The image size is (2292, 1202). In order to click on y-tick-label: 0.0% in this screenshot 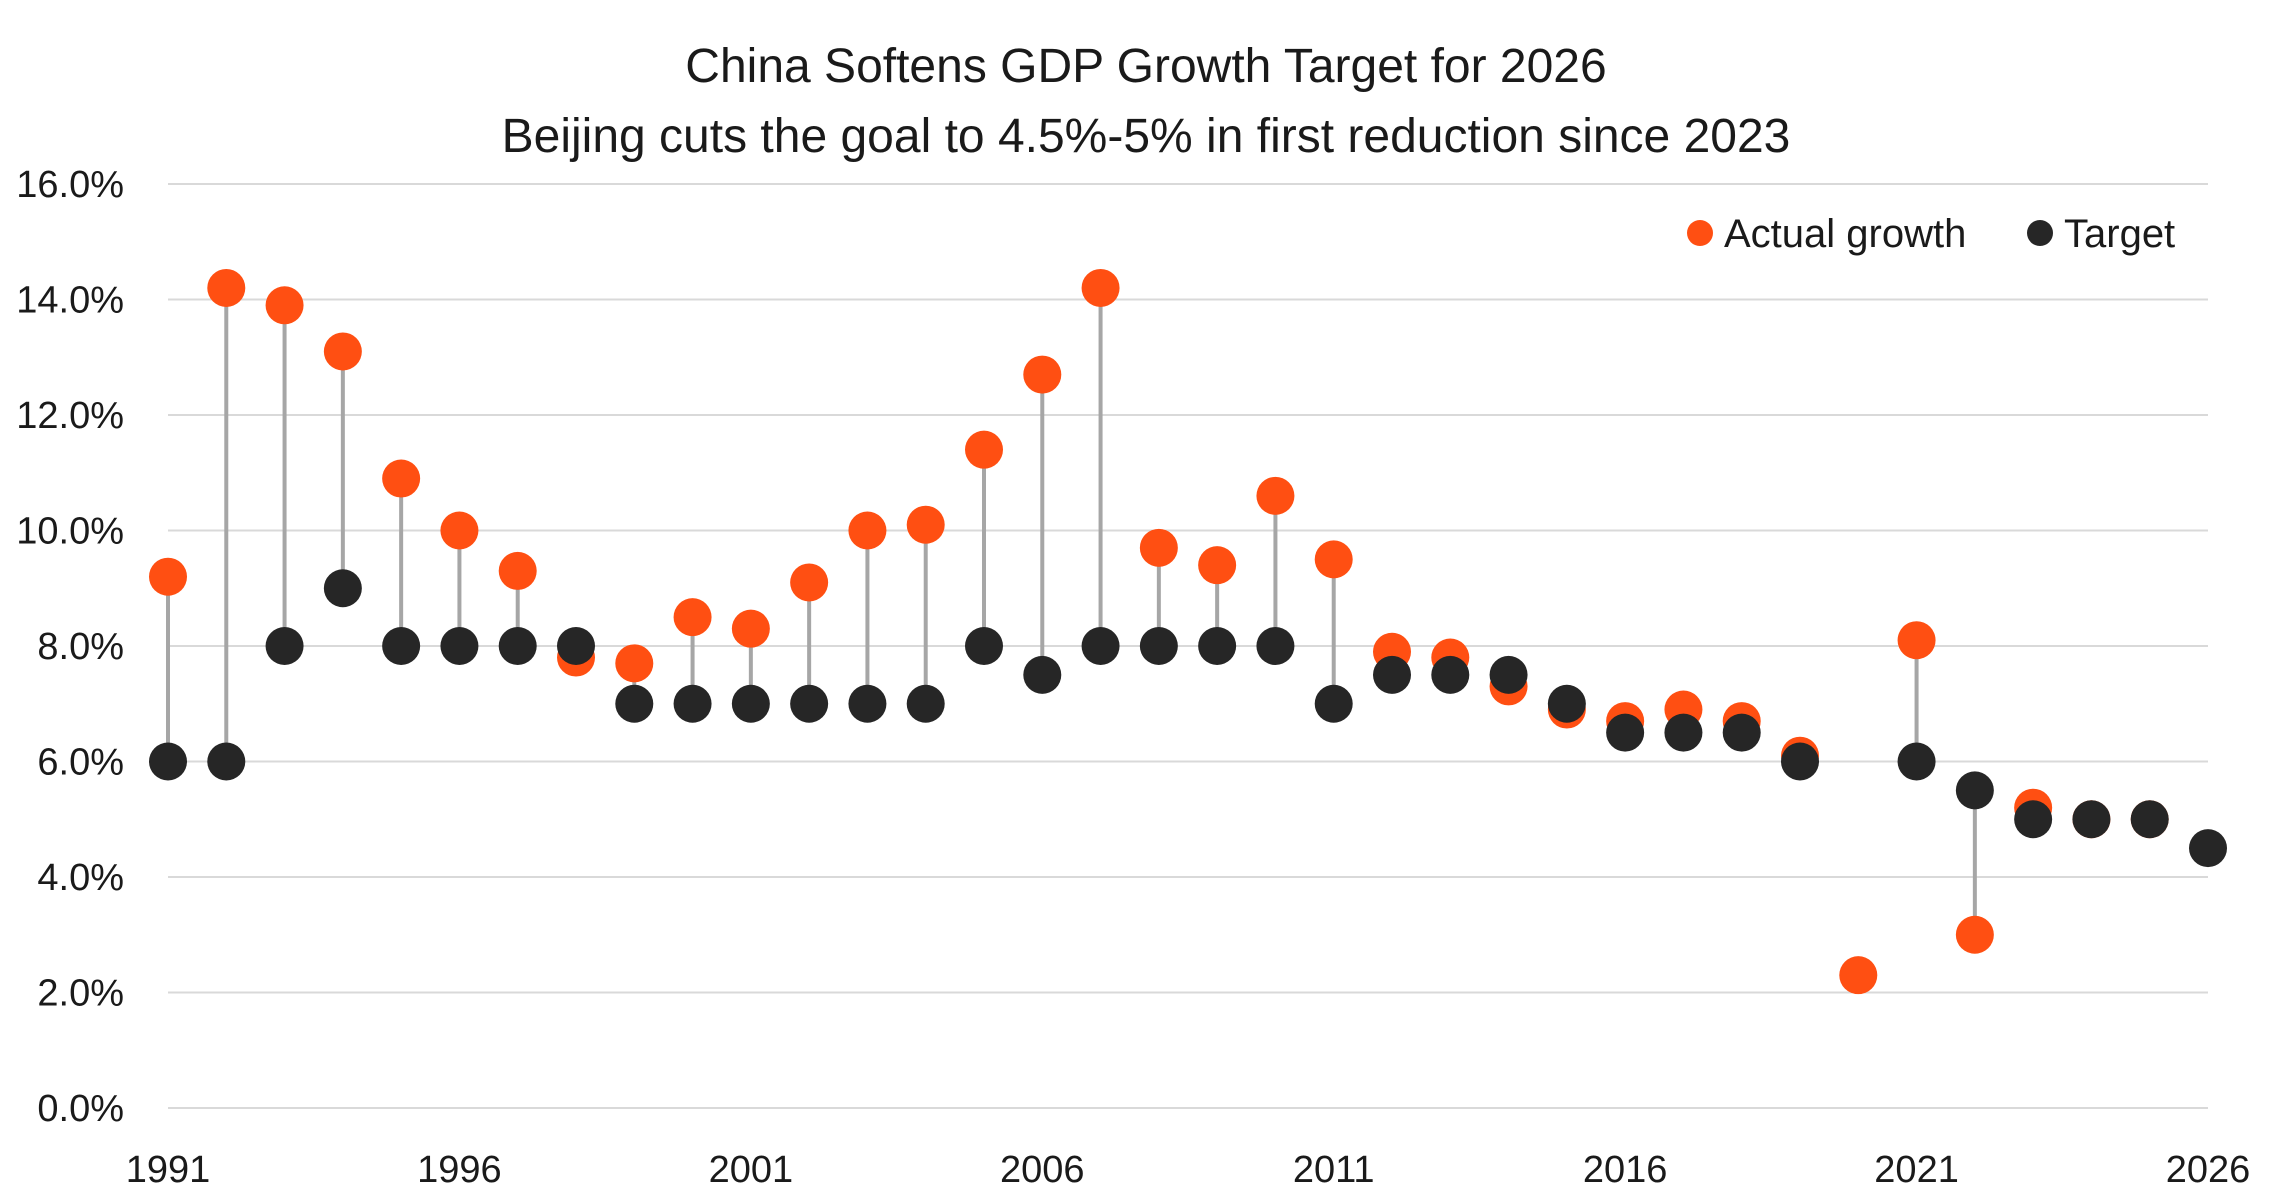, I will do `click(80, 1109)`.